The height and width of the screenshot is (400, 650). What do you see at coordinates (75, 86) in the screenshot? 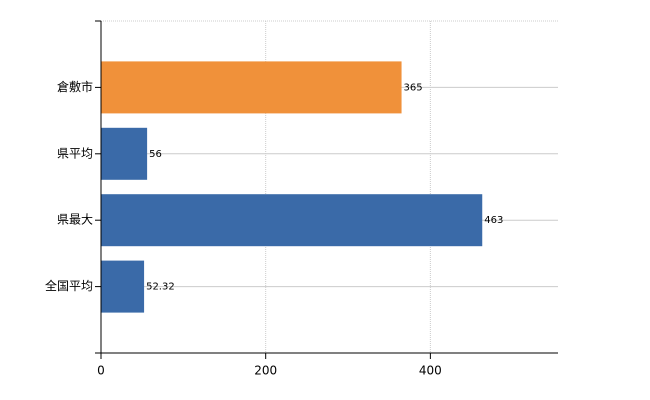
I see `y-tick-label: 倉敷市` at bounding box center [75, 86].